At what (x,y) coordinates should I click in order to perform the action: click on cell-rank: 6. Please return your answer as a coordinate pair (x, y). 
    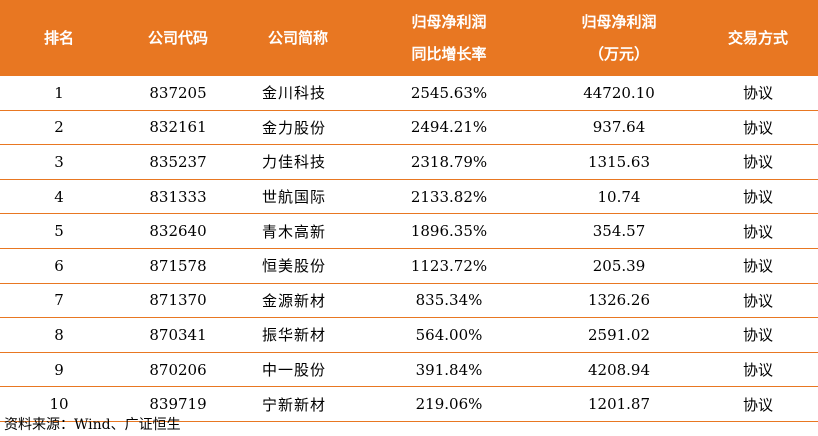
    Looking at the image, I should click on (59, 266).